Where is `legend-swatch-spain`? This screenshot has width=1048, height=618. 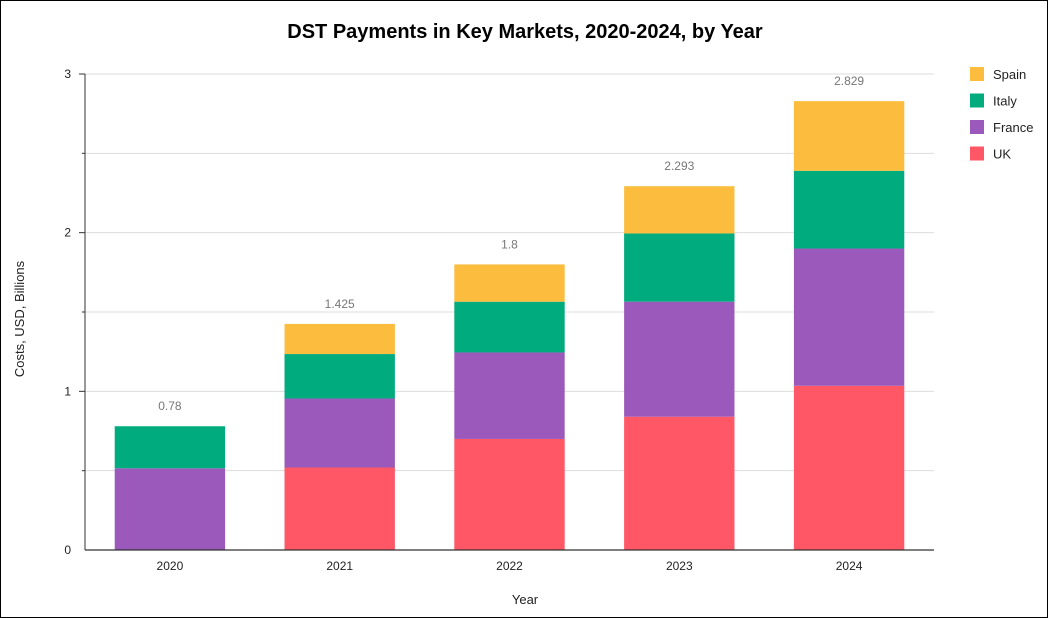
legend-swatch-spain is located at coordinates (977, 74).